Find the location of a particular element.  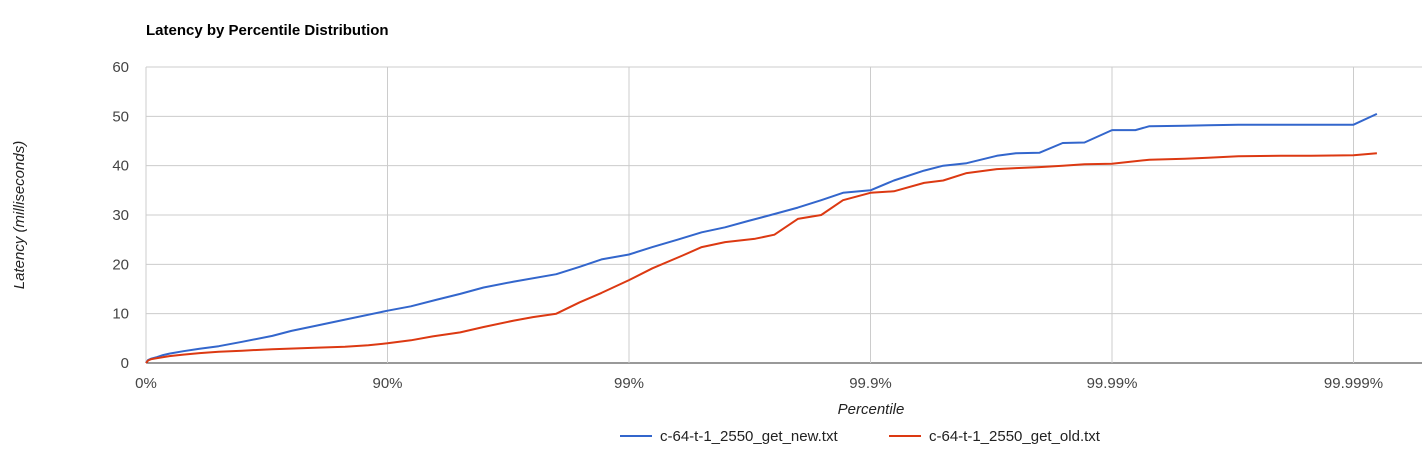

x-tick-label: 99% is located at coordinates (629, 383).